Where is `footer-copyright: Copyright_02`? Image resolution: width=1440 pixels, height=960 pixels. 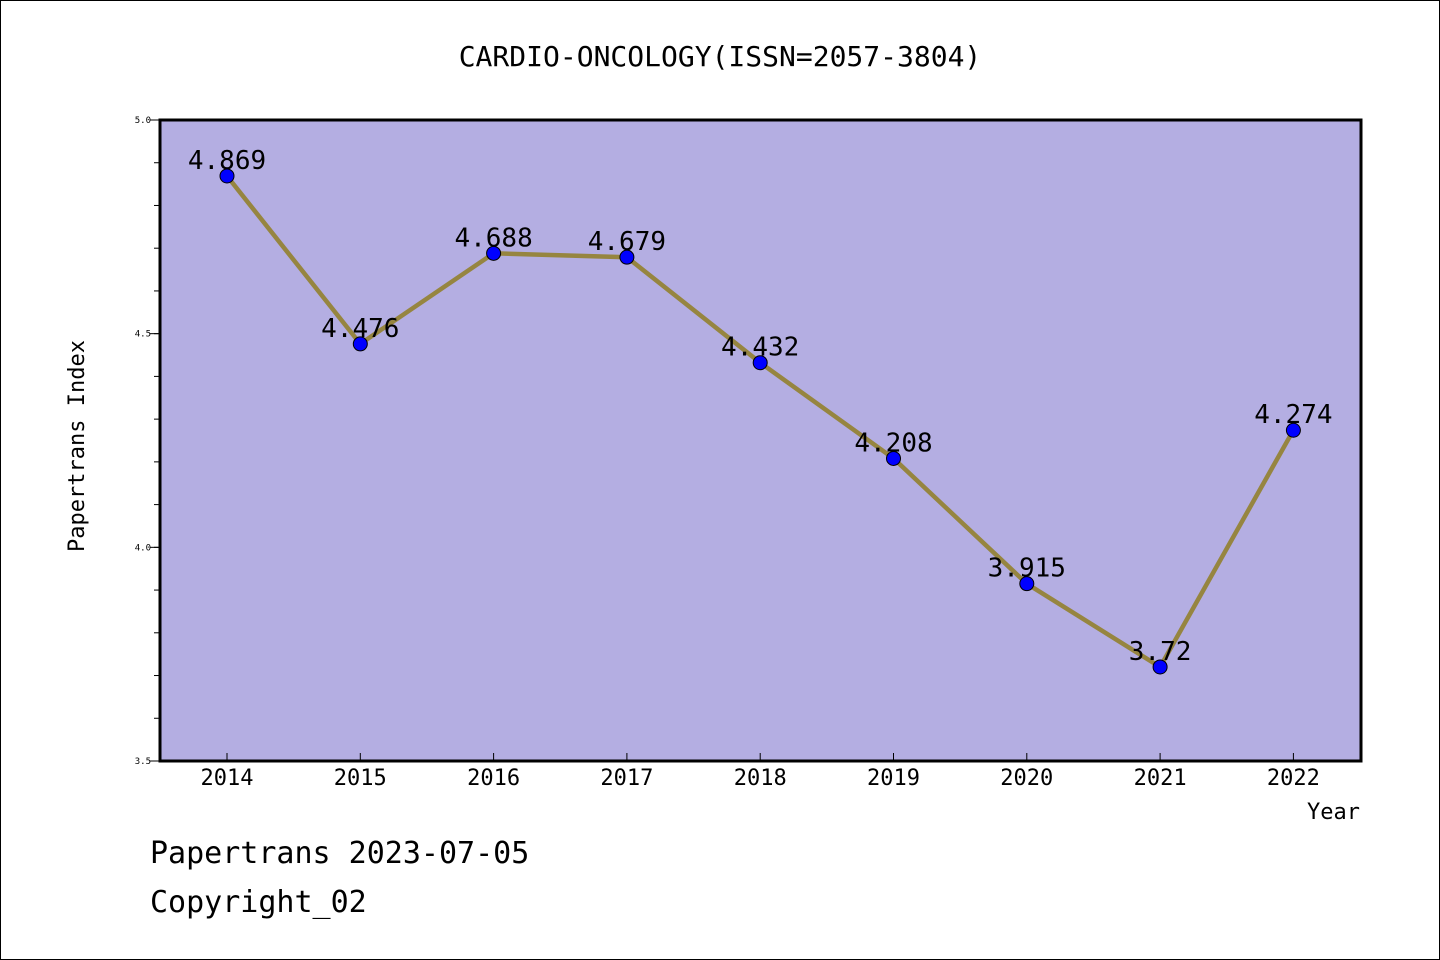 footer-copyright: Copyright_02 is located at coordinates (258, 902).